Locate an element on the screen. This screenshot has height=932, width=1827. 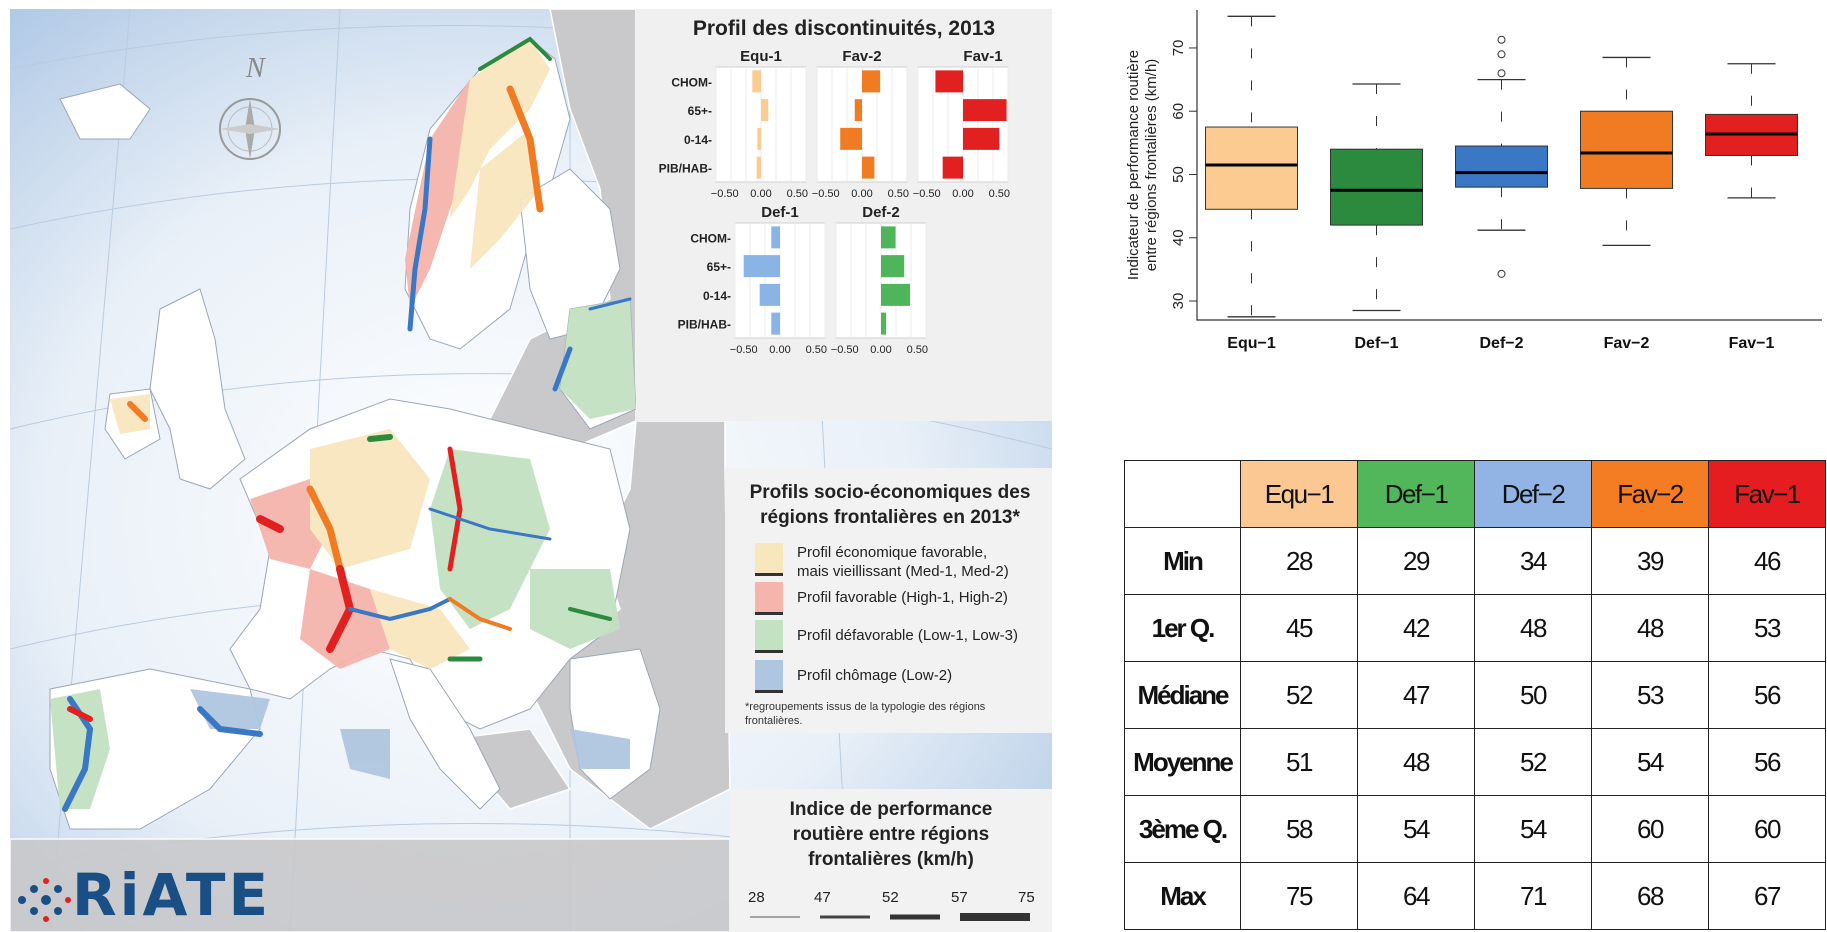
table-row: 3ème Q. 58 54 54 60 60 is located at coordinates (1475, 829).